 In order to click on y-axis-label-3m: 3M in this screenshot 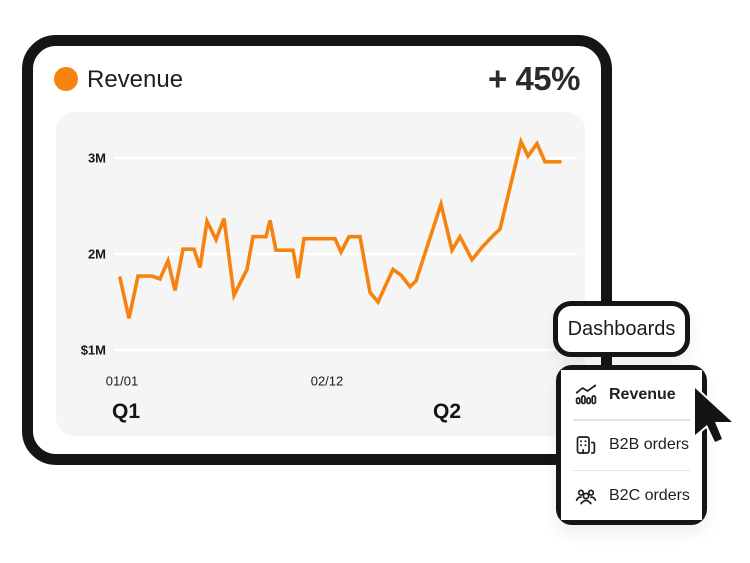, I will do `click(96, 158)`.